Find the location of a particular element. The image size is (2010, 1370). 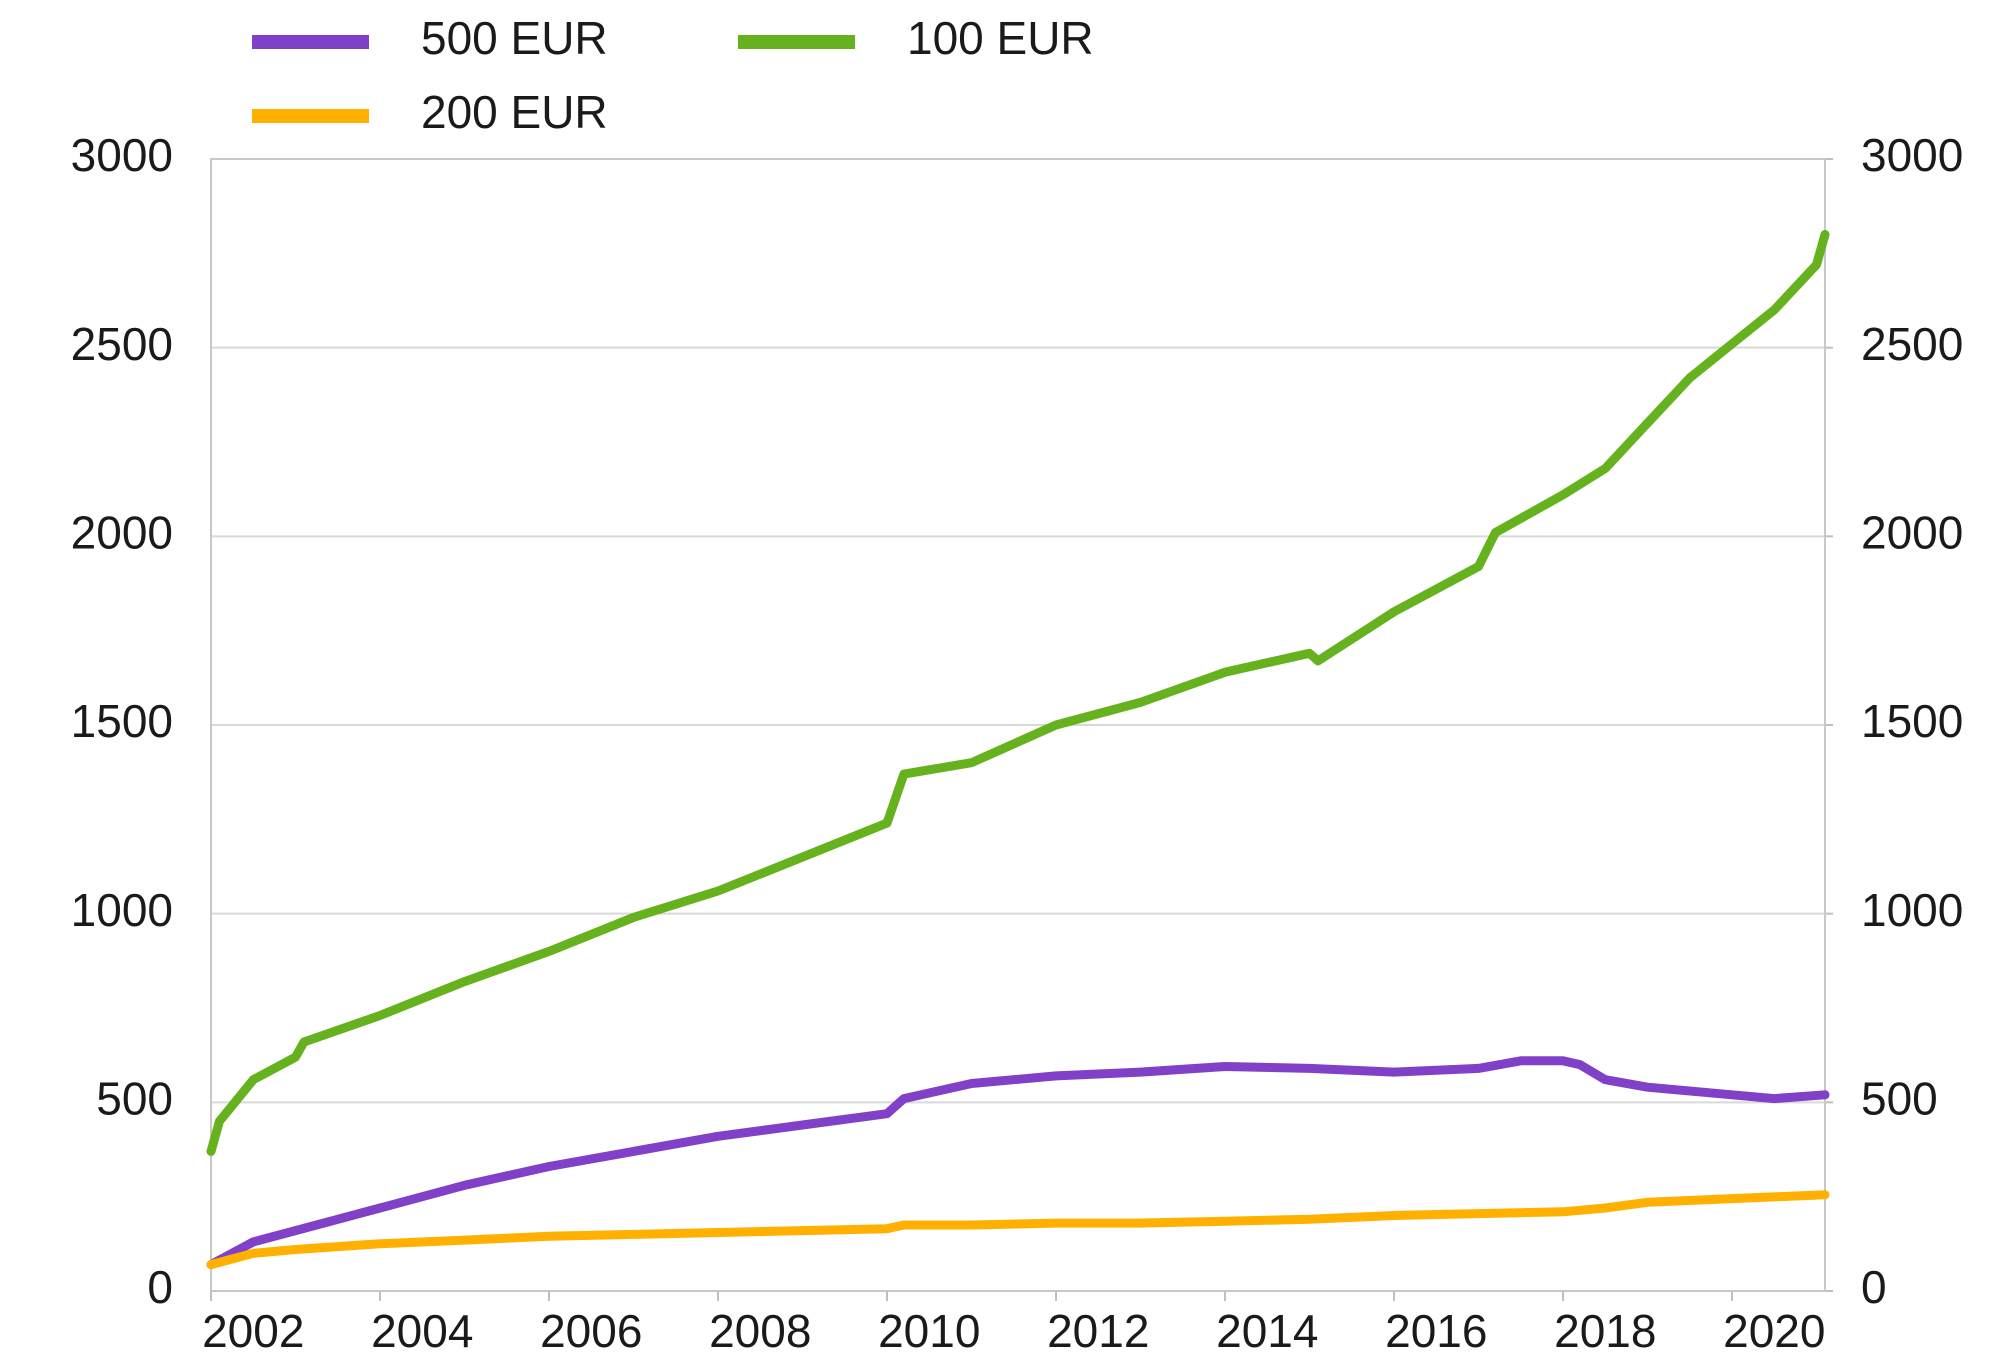

y2-tick-label: 500 is located at coordinates (1899, 1098).